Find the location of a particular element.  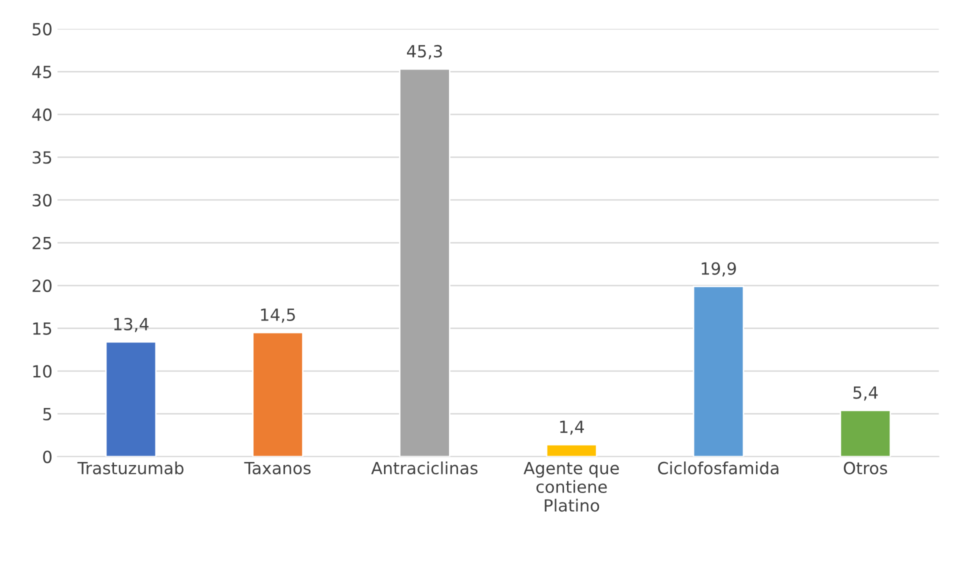

y-tick-label: 15 is located at coordinates (42, 328).